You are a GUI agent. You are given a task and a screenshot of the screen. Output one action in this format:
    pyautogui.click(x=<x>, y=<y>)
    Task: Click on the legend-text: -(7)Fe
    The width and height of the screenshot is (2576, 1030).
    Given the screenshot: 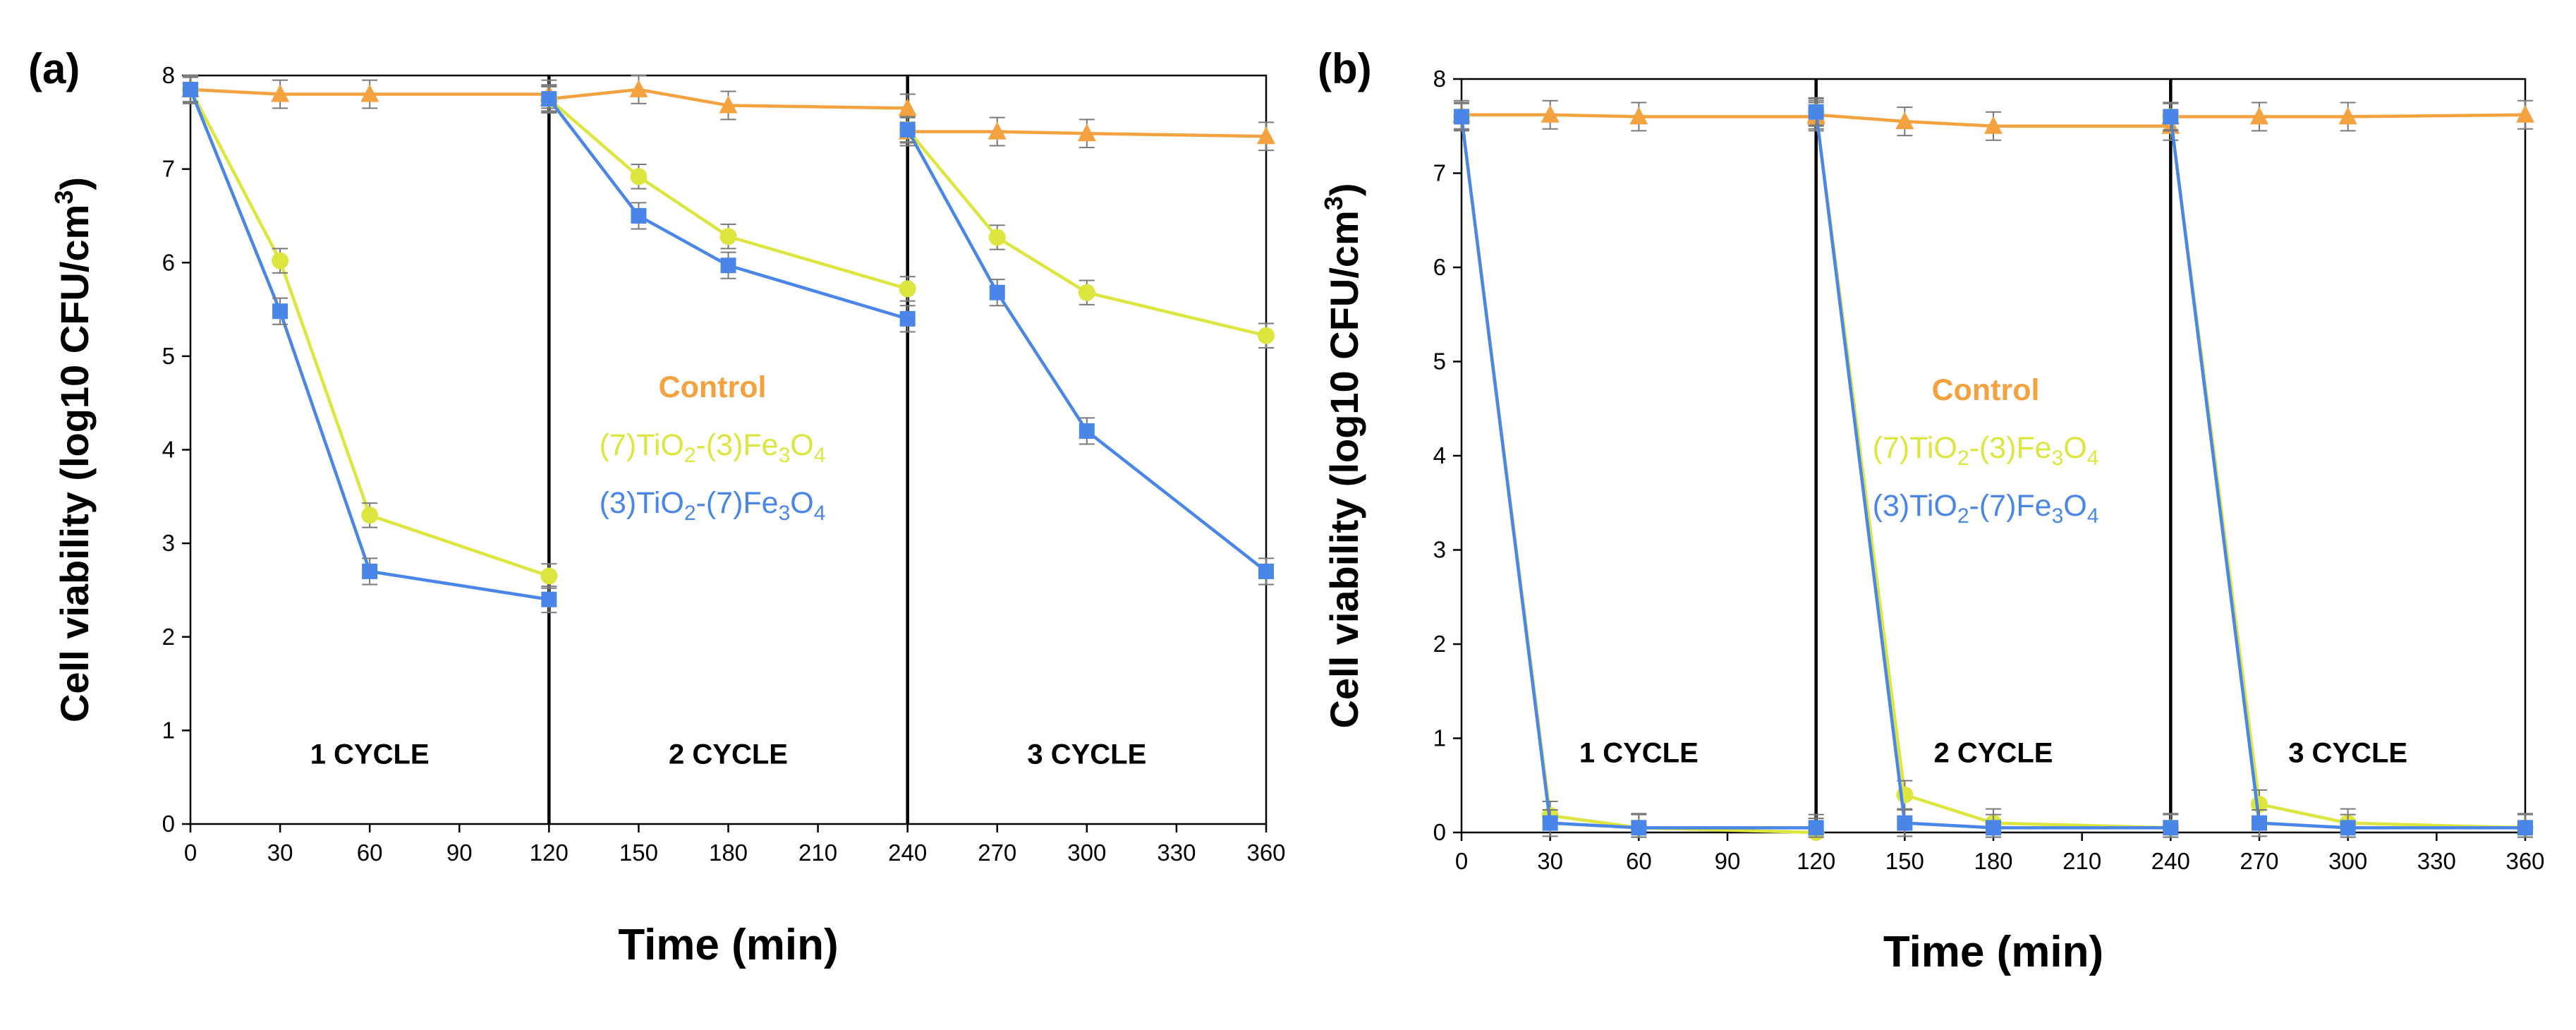 What is the action you would take?
    pyautogui.click(x=737, y=503)
    